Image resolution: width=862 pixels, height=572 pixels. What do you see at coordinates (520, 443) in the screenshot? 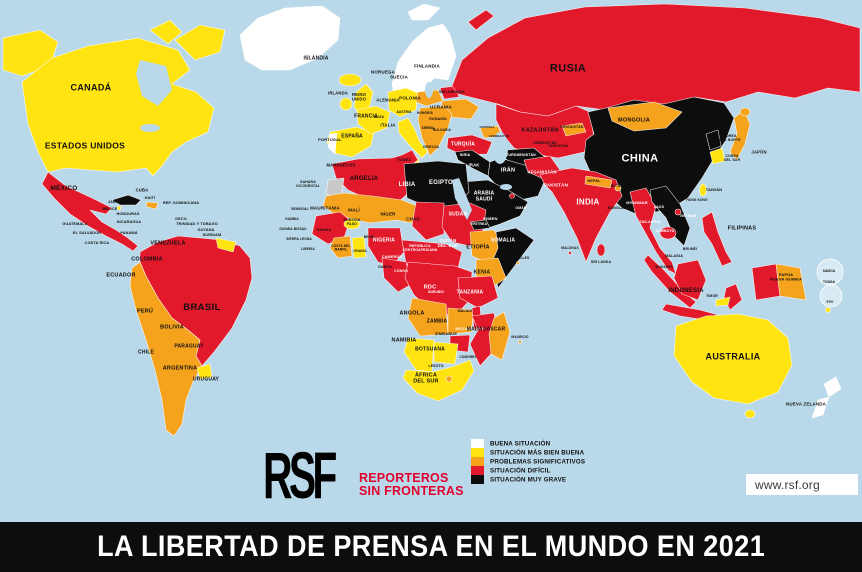
I see `legend-label: BUENA SITUACIÓN` at bounding box center [520, 443].